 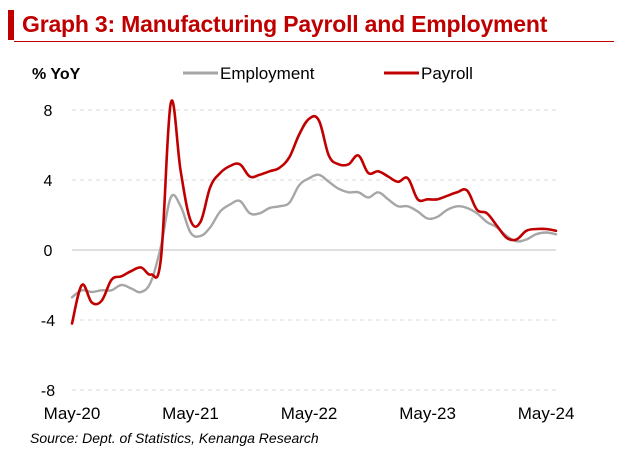 I want to click on x-tick-label: May-21, so click(x=190, y=413).